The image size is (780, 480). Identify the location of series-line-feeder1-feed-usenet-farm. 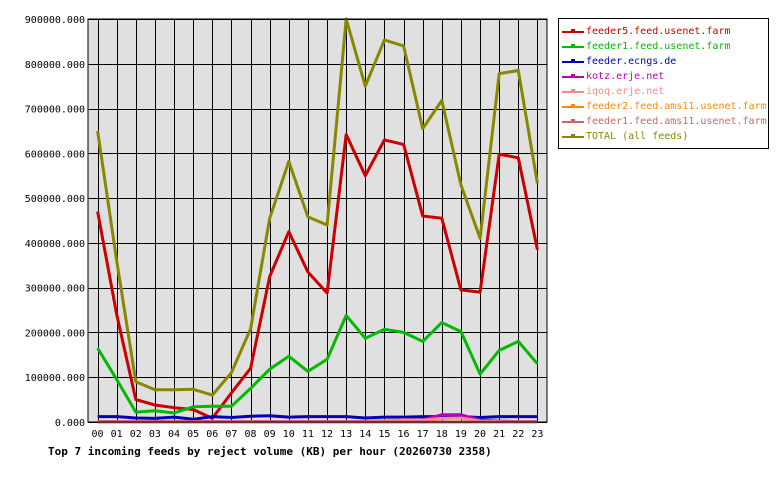
(317, 364).